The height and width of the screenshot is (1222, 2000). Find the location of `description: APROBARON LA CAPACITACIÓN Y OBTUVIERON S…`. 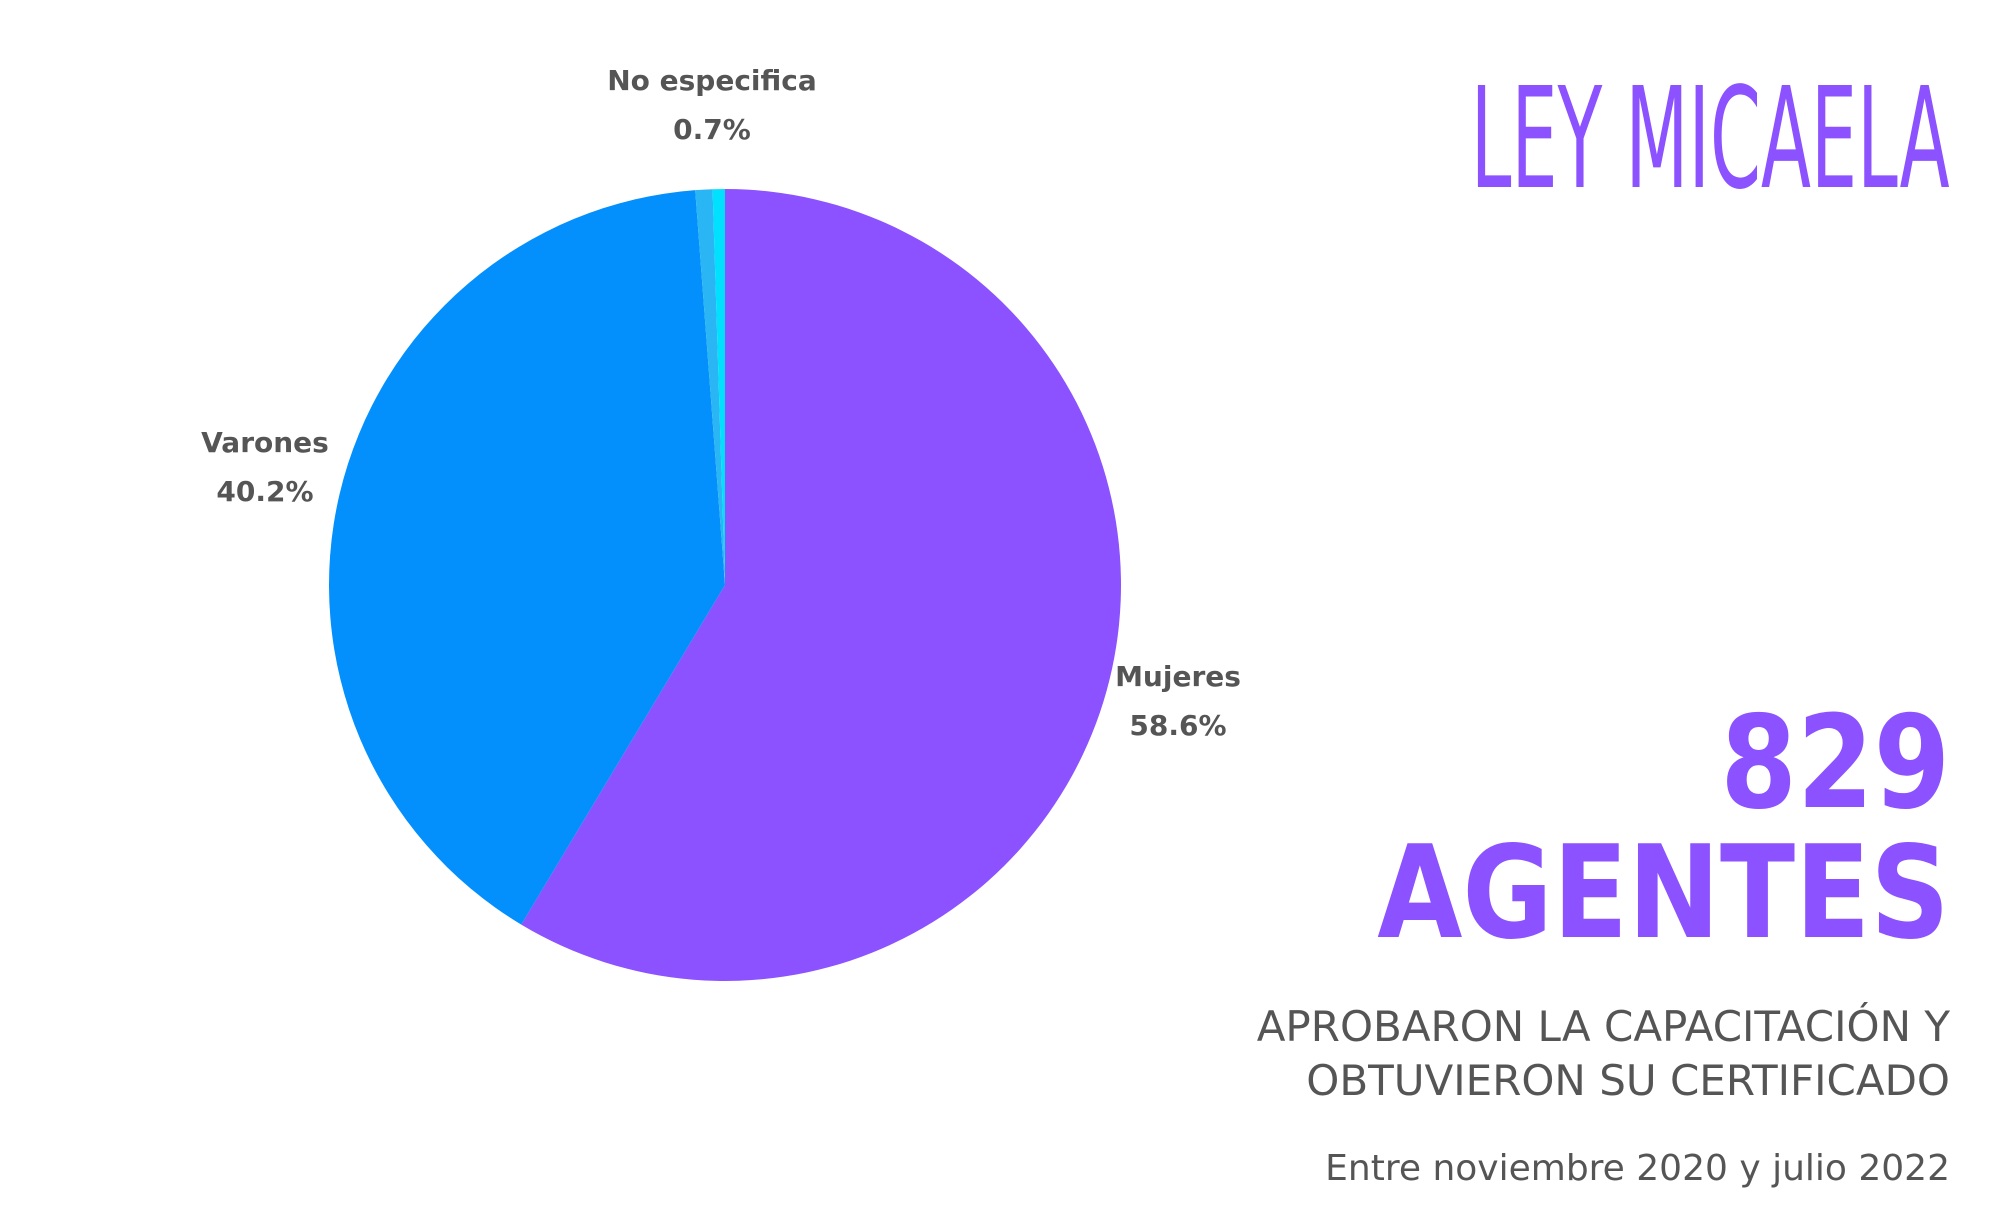

description: APROBARON LA CAPACITACIÓN Y OBTUVIERON S… is located at coordinates (1603, 1054).